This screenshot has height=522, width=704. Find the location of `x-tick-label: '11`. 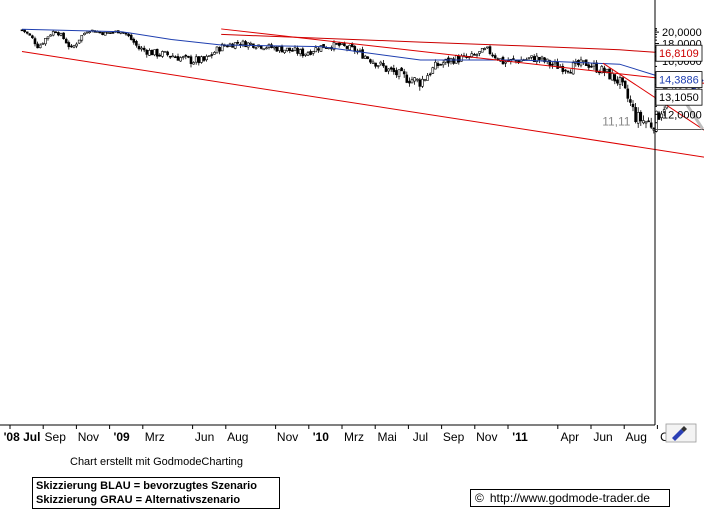

x-tick-label: '11 is located at coordinates (520, 437).